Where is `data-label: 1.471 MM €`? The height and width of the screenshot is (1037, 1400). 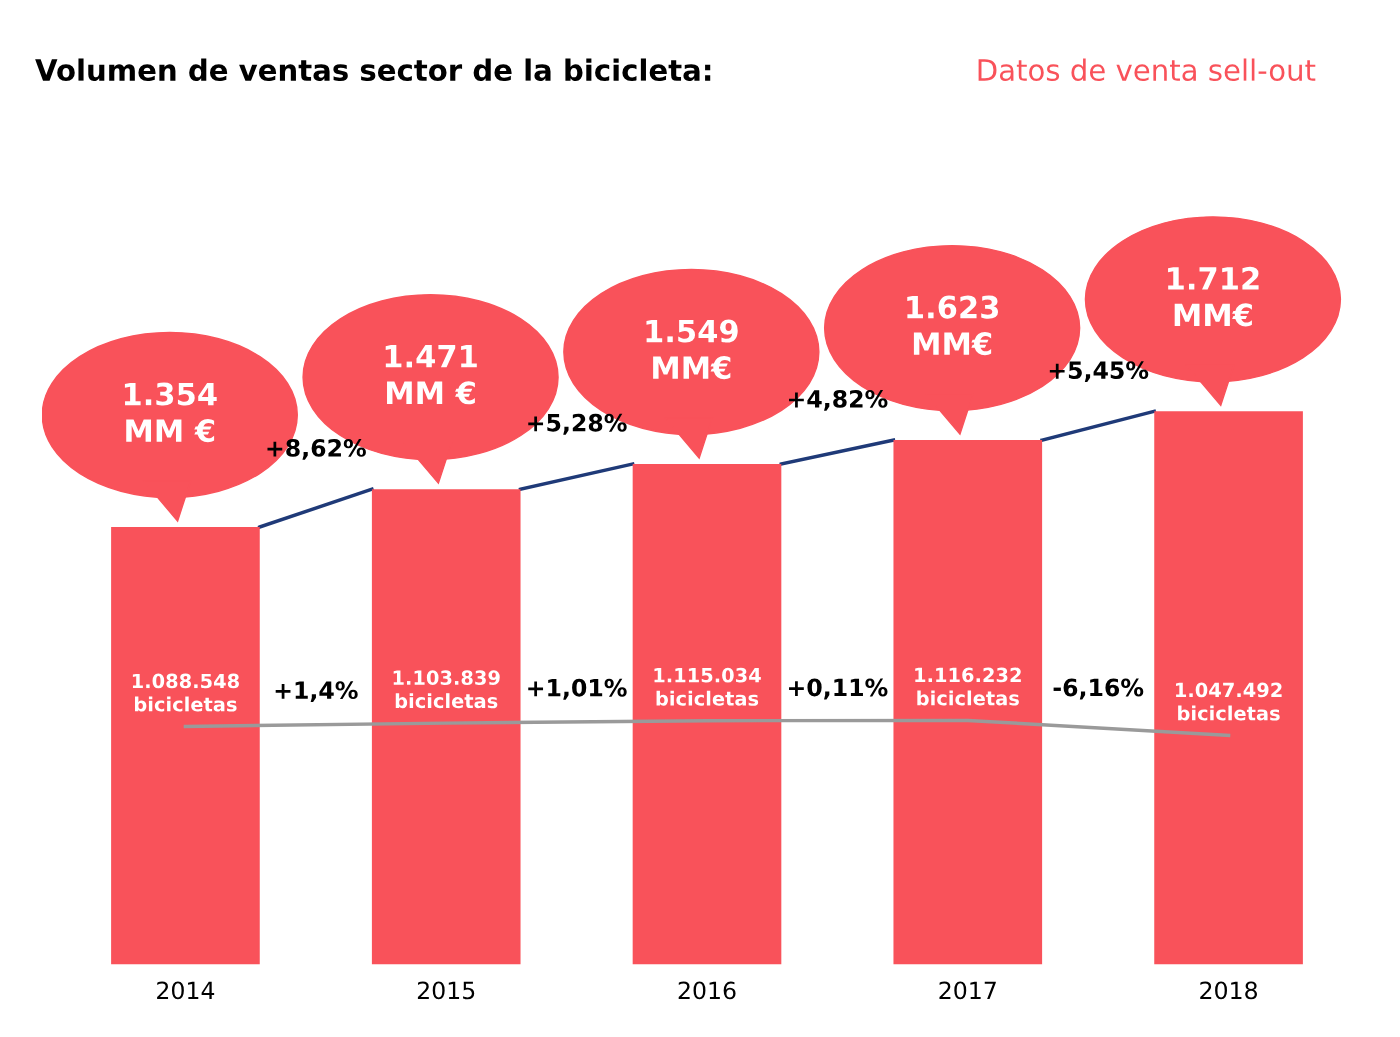
data-label: 1.471 MM € is located at coordinates (431, 375).